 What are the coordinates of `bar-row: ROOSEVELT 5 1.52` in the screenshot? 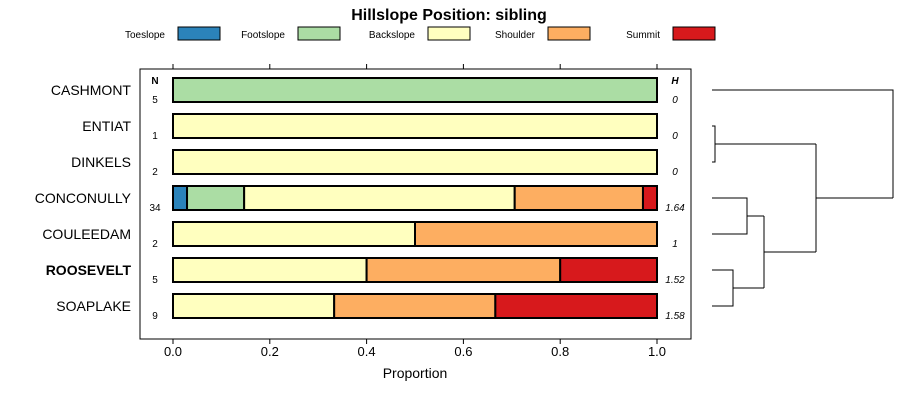 It's located at (365, 271).